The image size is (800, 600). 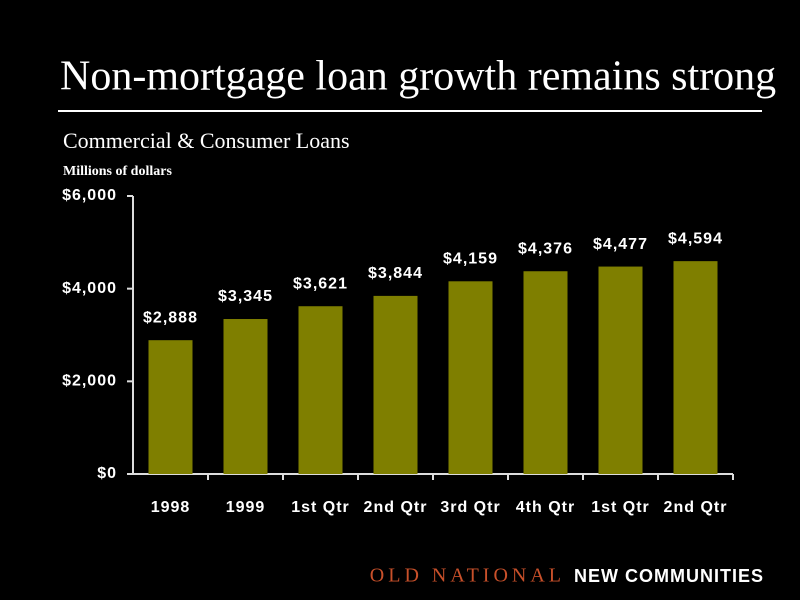 I want to click on y-tick-label: $4,000, so click(x=89, y=288).